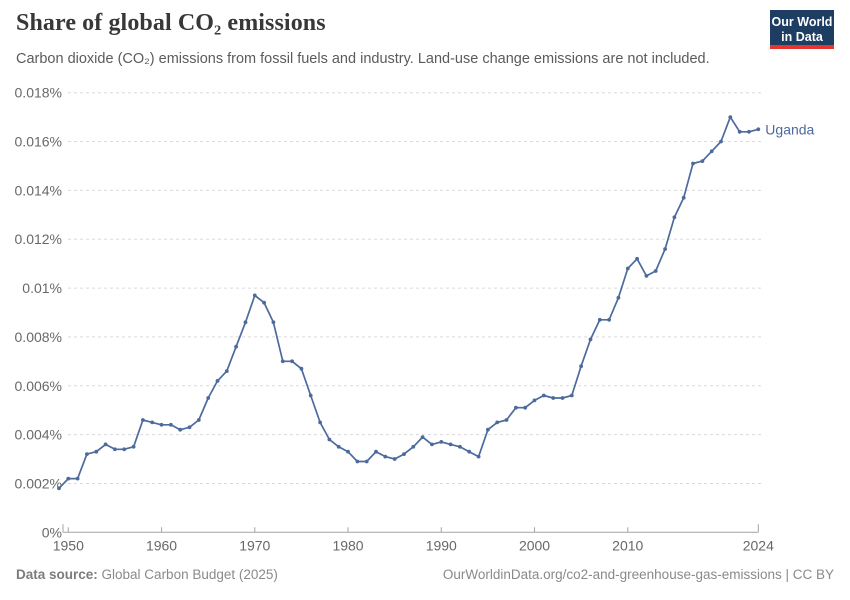 Image resolution: width=850 pixels, height=600 pixels. What do you see at coordinates (187, 574) in the screenshot?
I see `data-source-value: Global Carbon Budget (2025)` at bounding box center [187, 574].